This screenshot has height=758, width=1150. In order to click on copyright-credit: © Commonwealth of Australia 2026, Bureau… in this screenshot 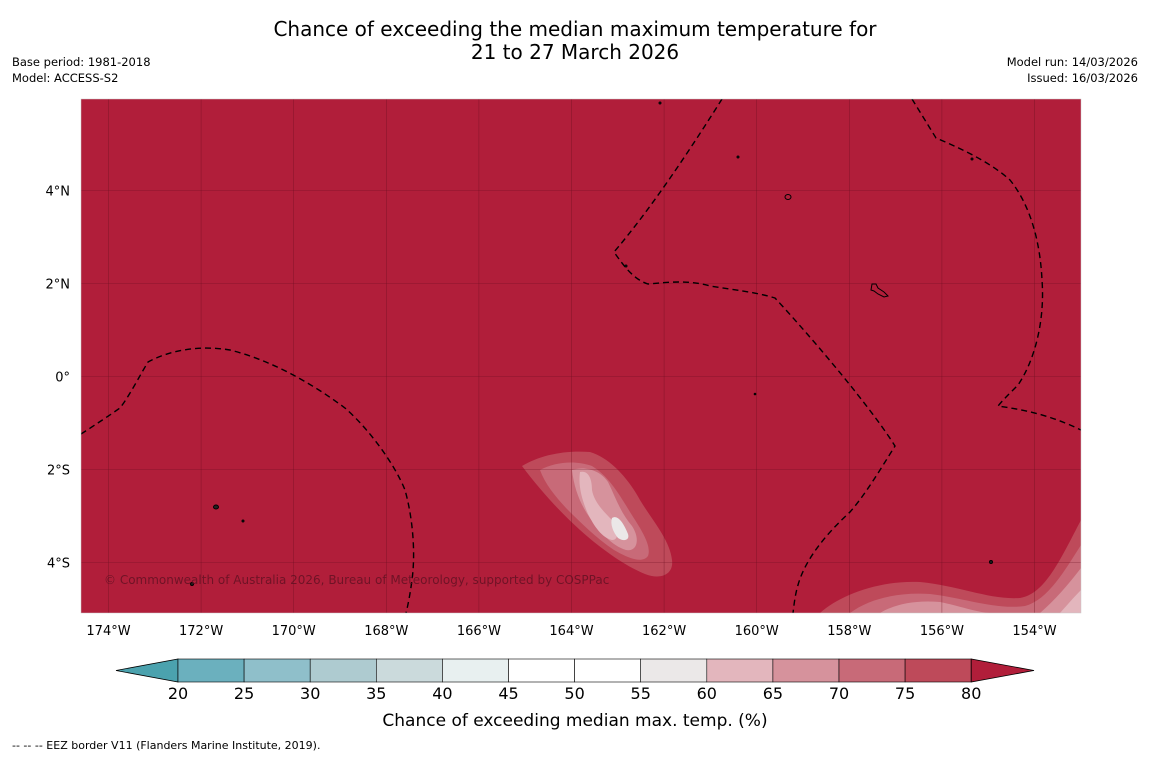, I will do `click(356, 580)`.